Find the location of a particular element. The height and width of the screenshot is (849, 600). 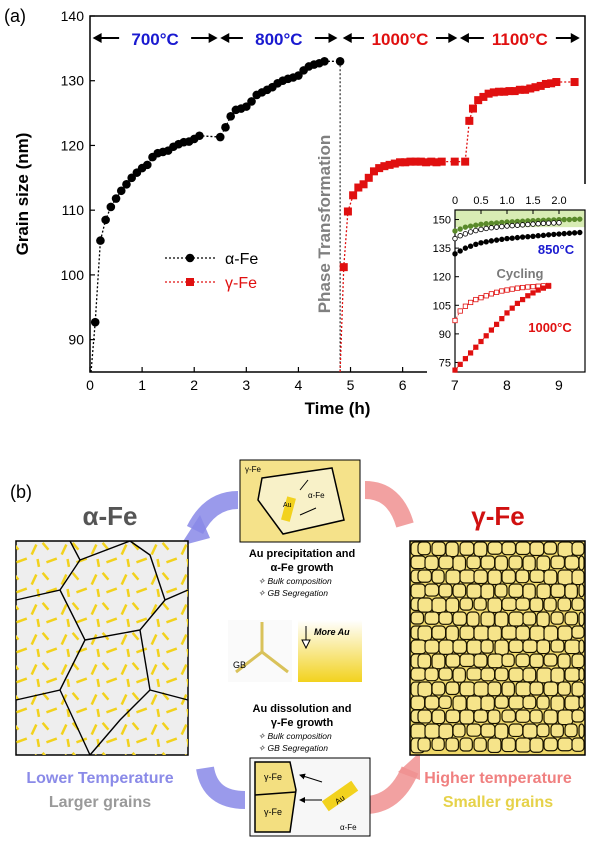

y-tick-label: 120 is located at coordinates (73, 145).